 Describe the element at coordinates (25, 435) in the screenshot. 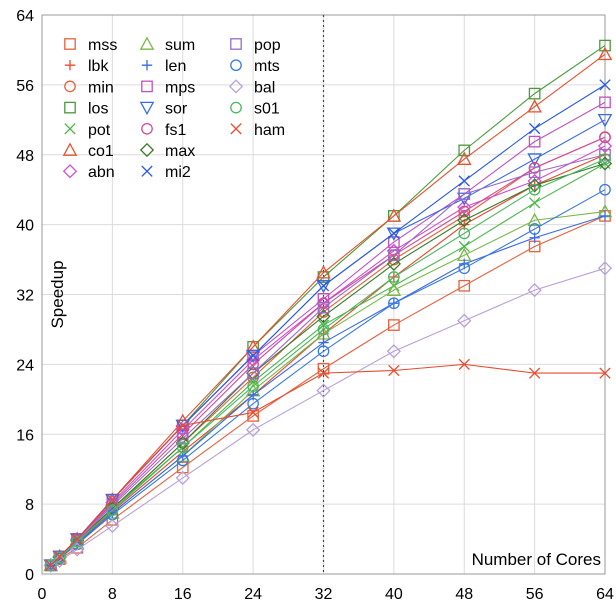

I see `y-tick-label: 16` at that location.